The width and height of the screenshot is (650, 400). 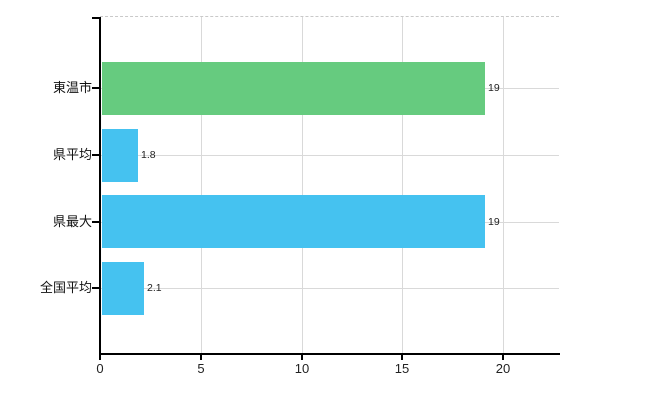 I want to click on category-label: 県平均, so click(x=72, y=154).